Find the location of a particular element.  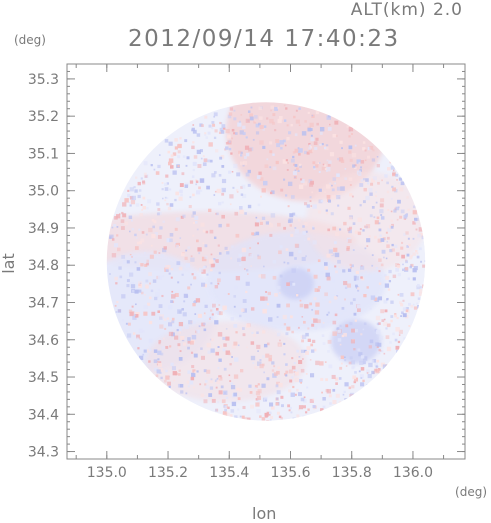

y-axis-unit: (deg) is located at coordinates (30, 40).